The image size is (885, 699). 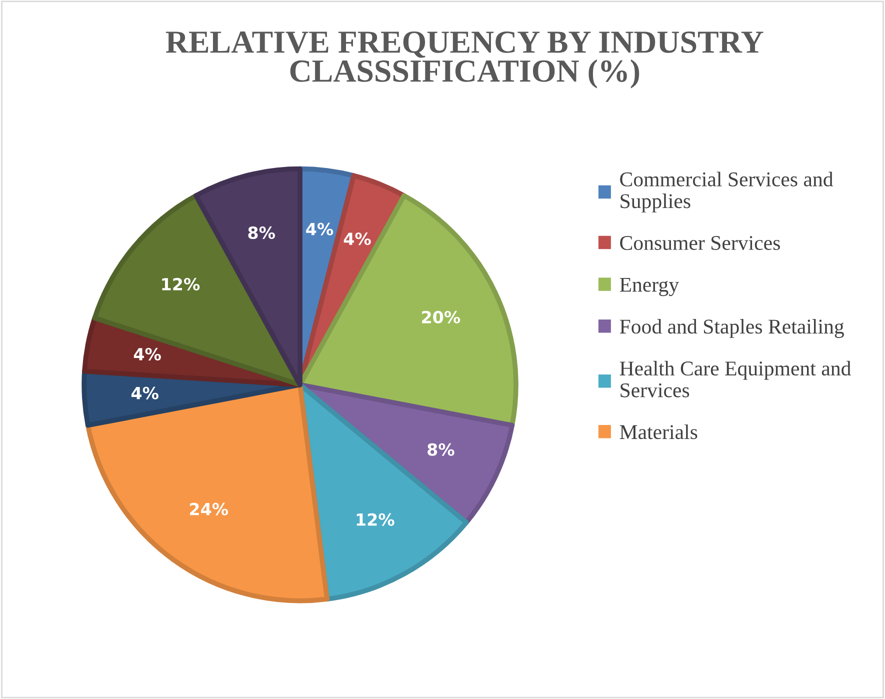 What do you see at coordinates (465, 59) in the screenshot?
I see `chart-title: RELATIVE FREQUENCY BY INDUSTRY CLASSSIFICATION (%)` at bounding box center [465, 59].